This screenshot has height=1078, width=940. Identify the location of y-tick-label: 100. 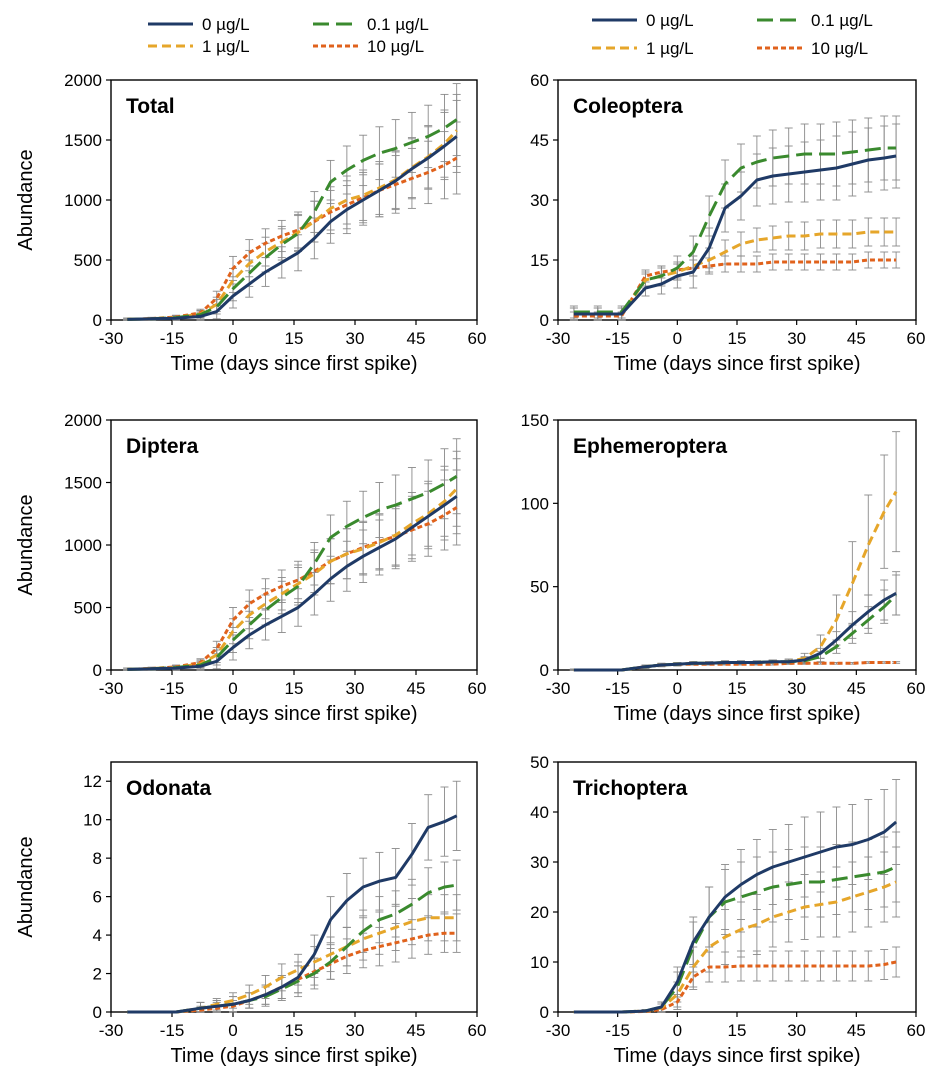
(535, 503).